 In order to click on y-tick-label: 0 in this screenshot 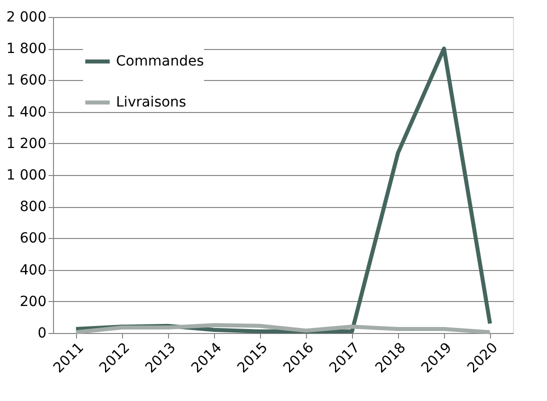, I will do `click(42, 334)`.